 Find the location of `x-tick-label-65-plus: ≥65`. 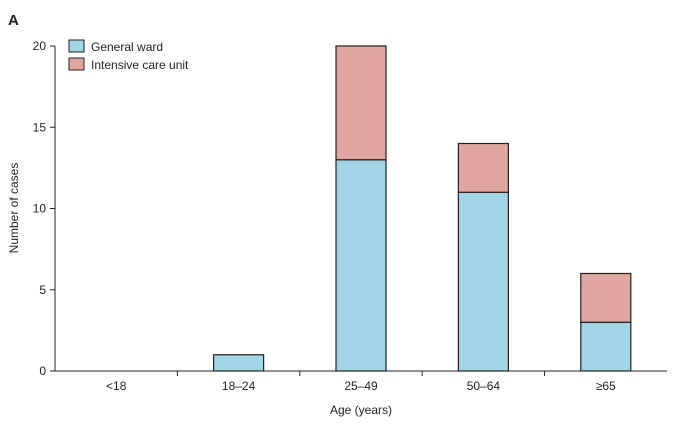

x-tick-label-65-plus: ≥65 is located at coordinates (606, 386).